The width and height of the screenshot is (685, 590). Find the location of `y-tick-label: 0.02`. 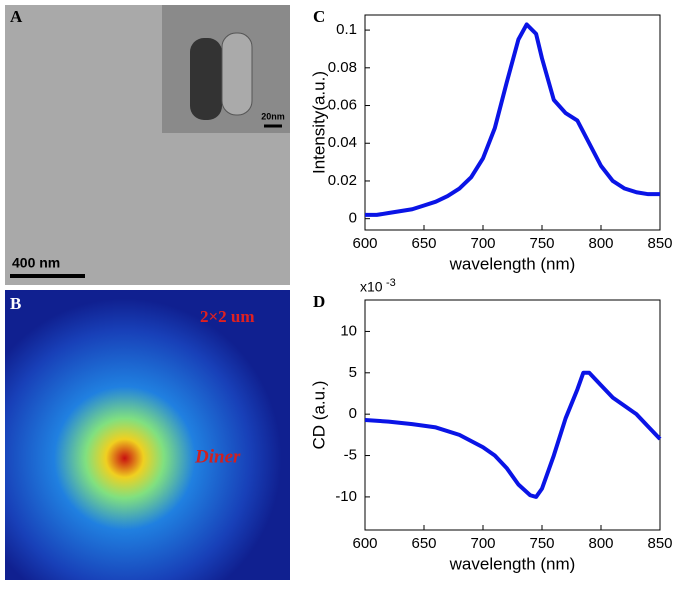

y-tick-label: 0.02 is located at coordinates (342, 180).